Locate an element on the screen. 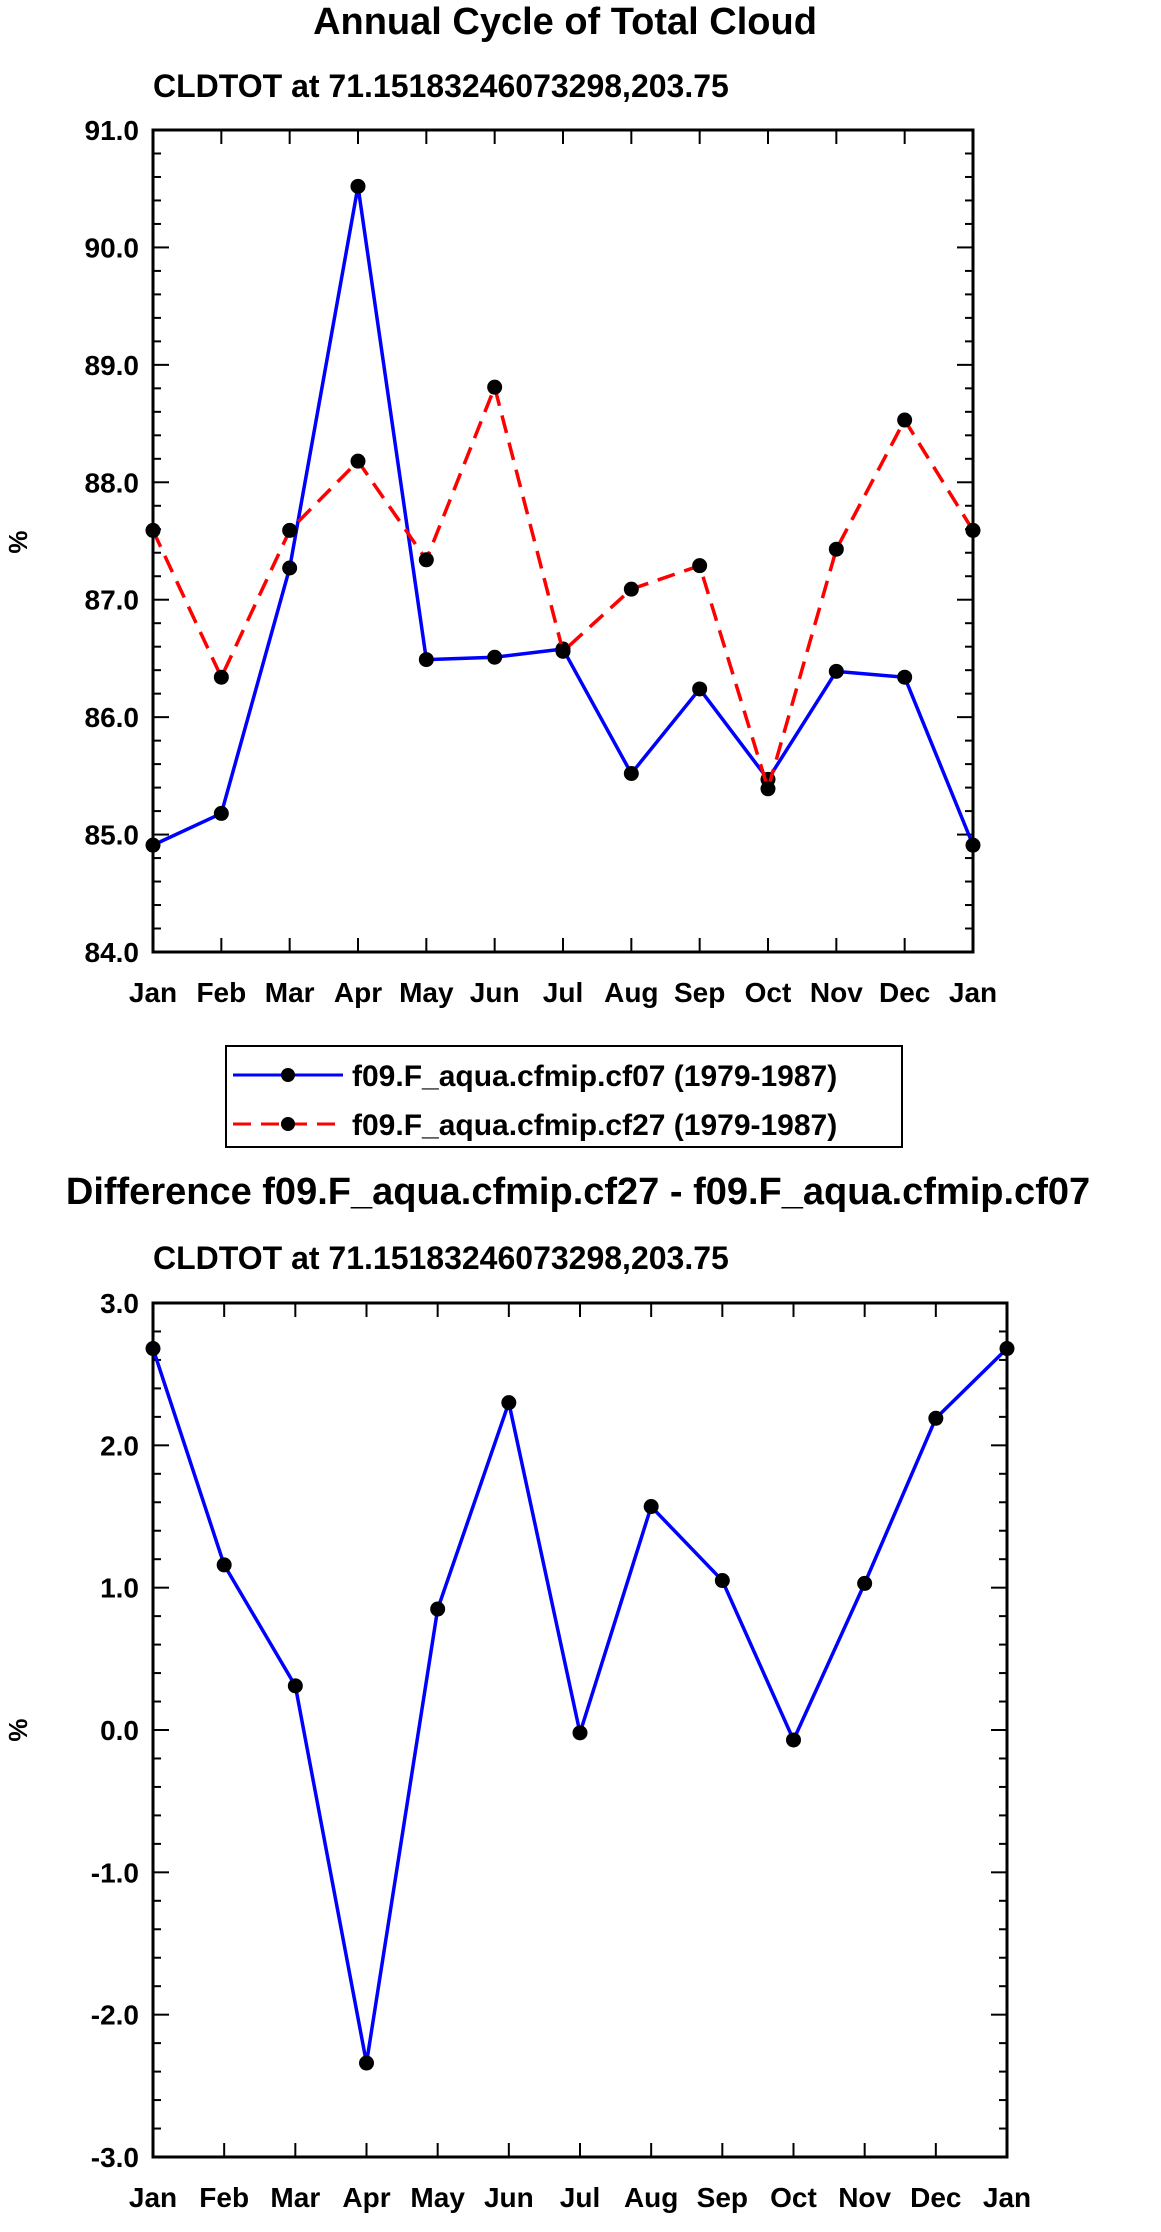  chart1-ylabel: % is located at coordinates (18, 541).